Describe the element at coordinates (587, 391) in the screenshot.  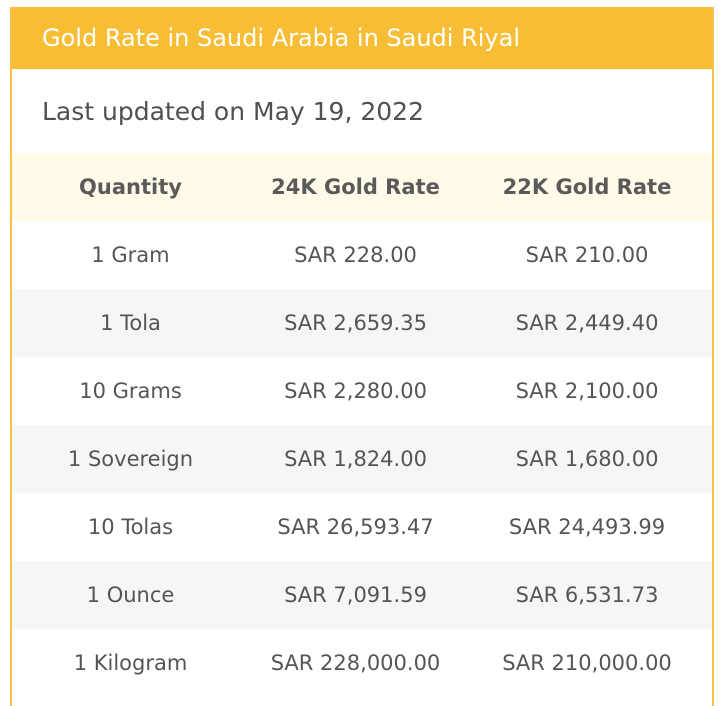
I see `rate-22k-cell: SAR 2,100.00` at that location.